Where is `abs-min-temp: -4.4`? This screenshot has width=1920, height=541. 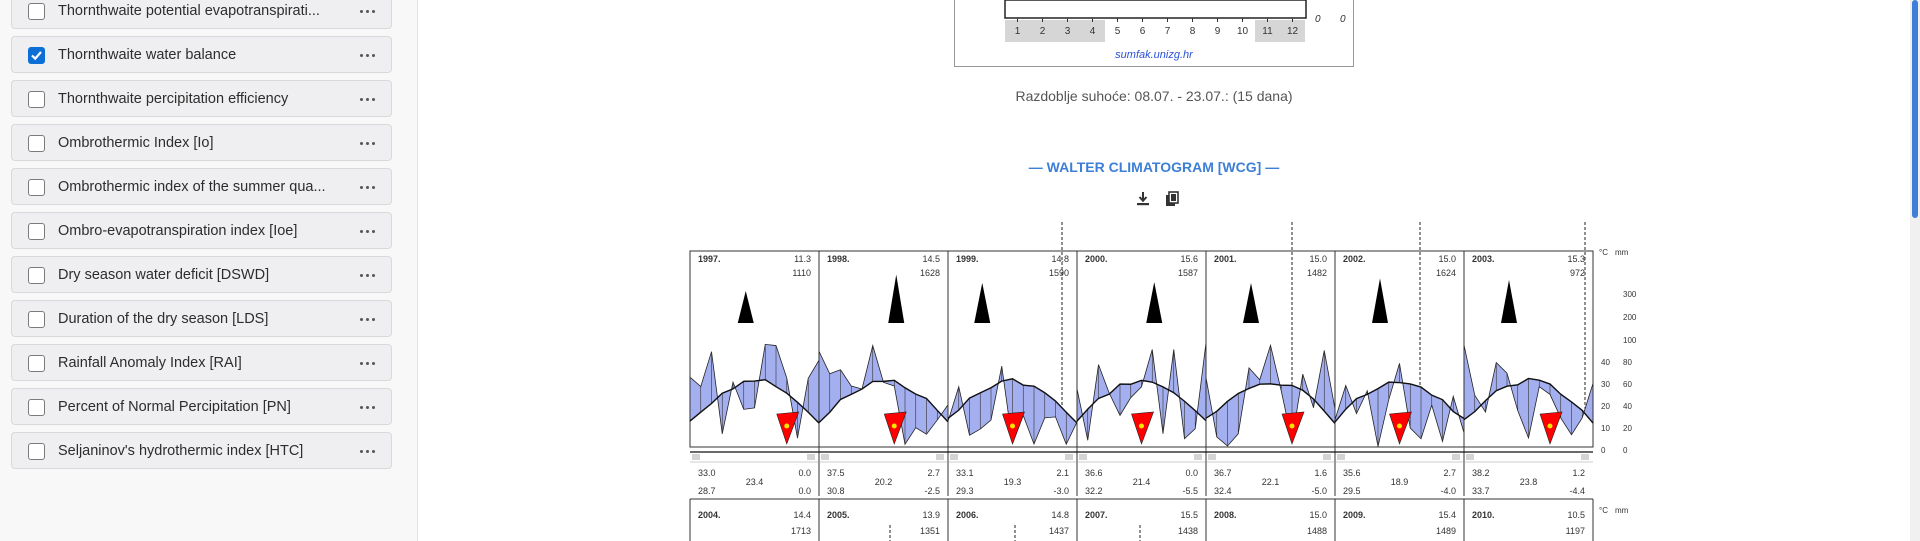 abs-min-temp: -4.4 is located at coordinates (1577, 491).